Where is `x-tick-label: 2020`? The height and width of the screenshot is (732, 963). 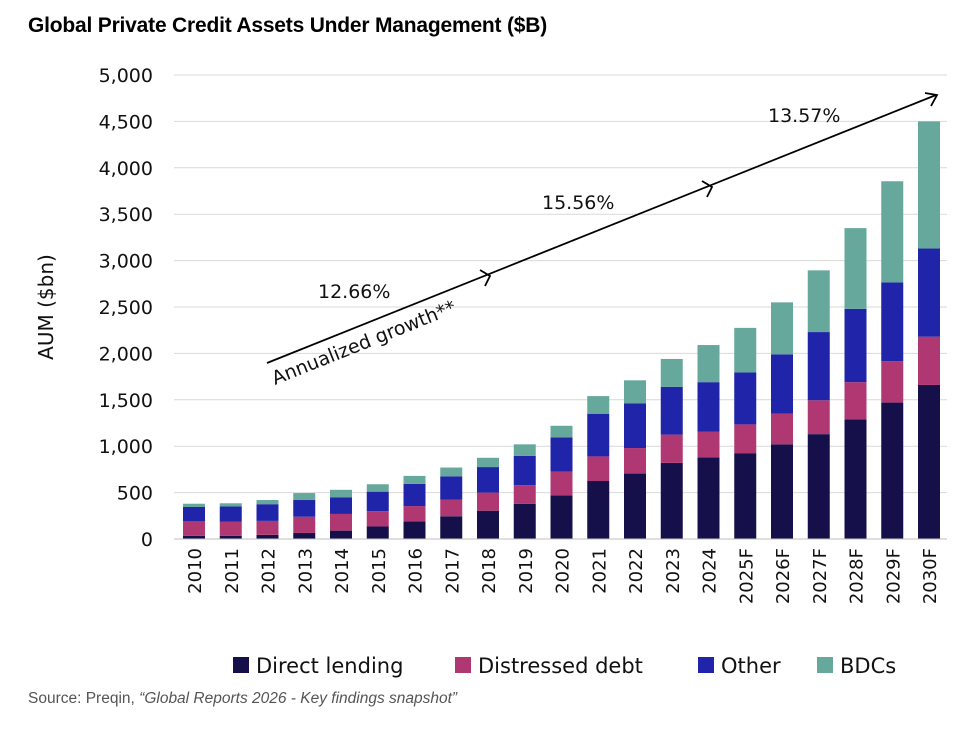 x-tick-label: 2020 is located at coordinates (563, 571).